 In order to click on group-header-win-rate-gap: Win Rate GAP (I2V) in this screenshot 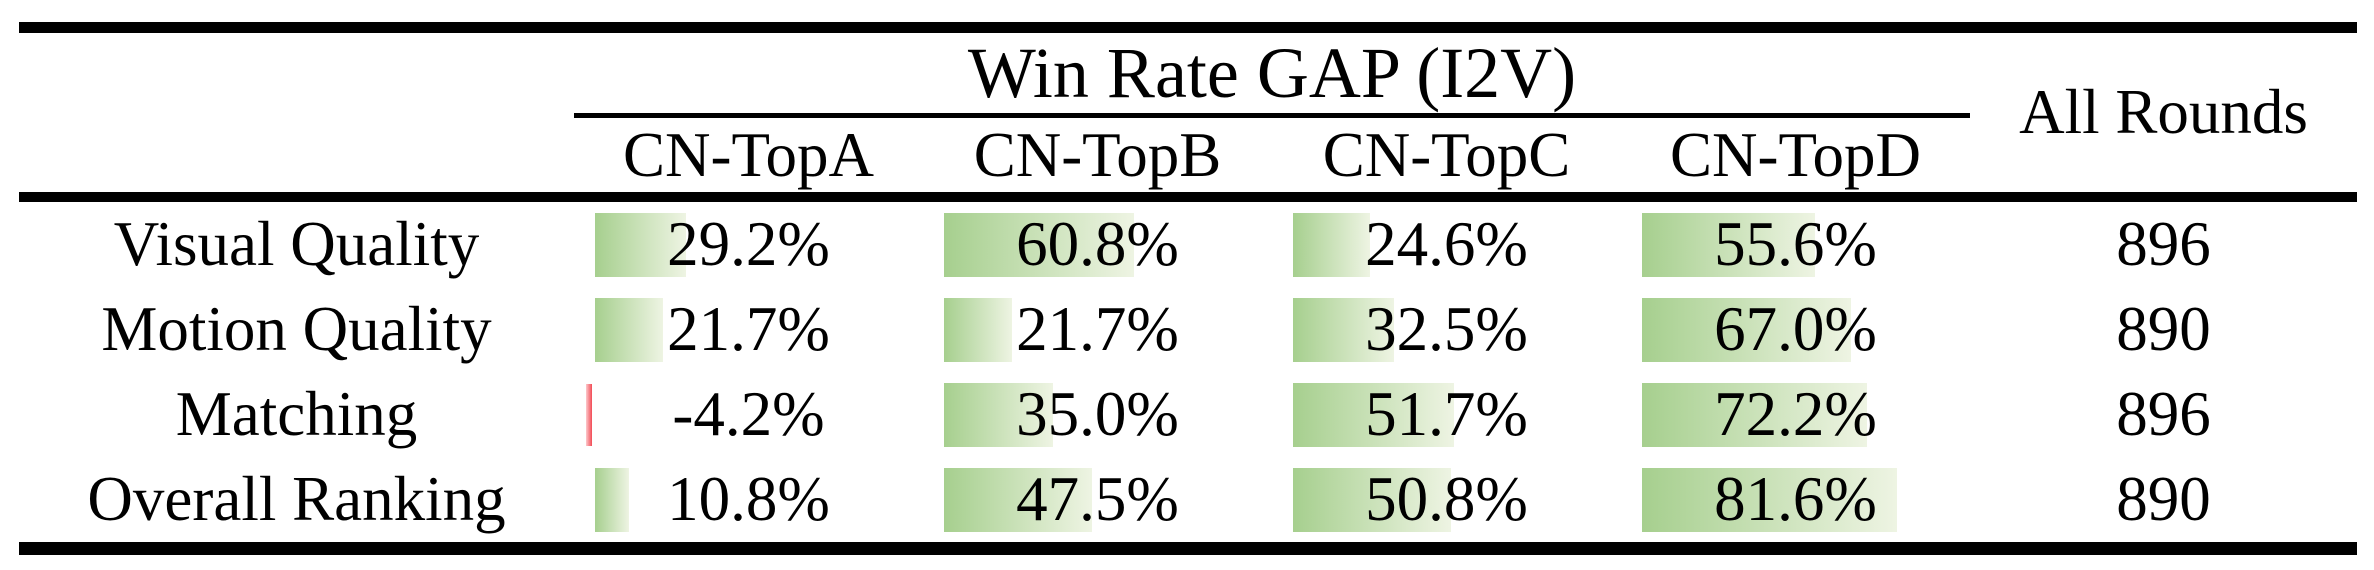, I will do `click(1272, 75)`.